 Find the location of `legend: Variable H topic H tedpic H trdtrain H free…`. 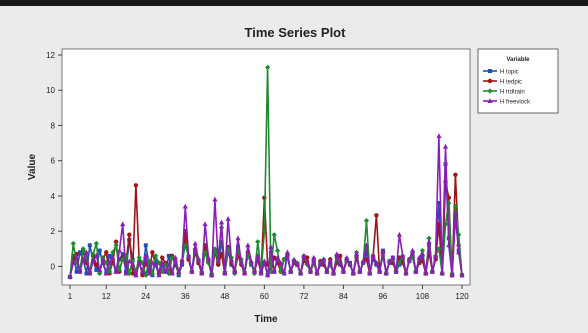

legend: Variable H topic H tedpic H trdtrain H free… is located at coordinates (518, 81).